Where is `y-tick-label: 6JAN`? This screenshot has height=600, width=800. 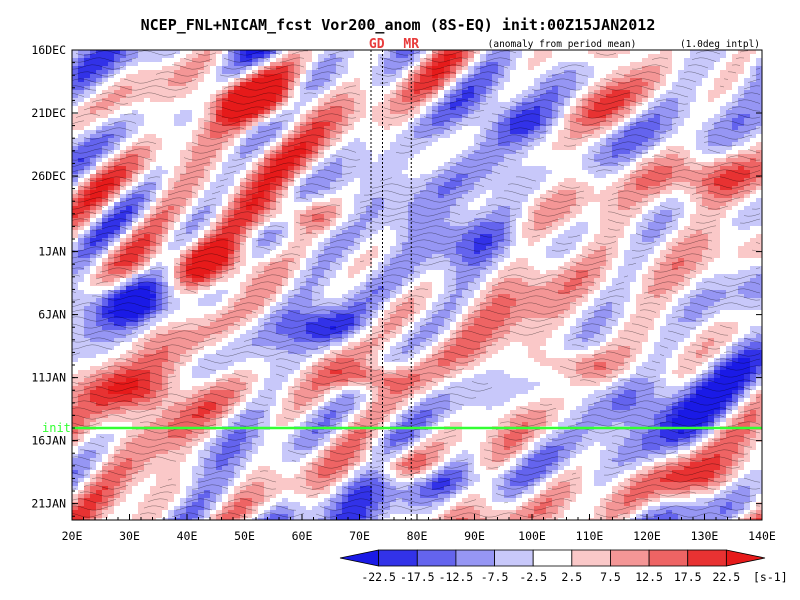
y-tick-label: 6JAN is located at coordinates (52, 315).